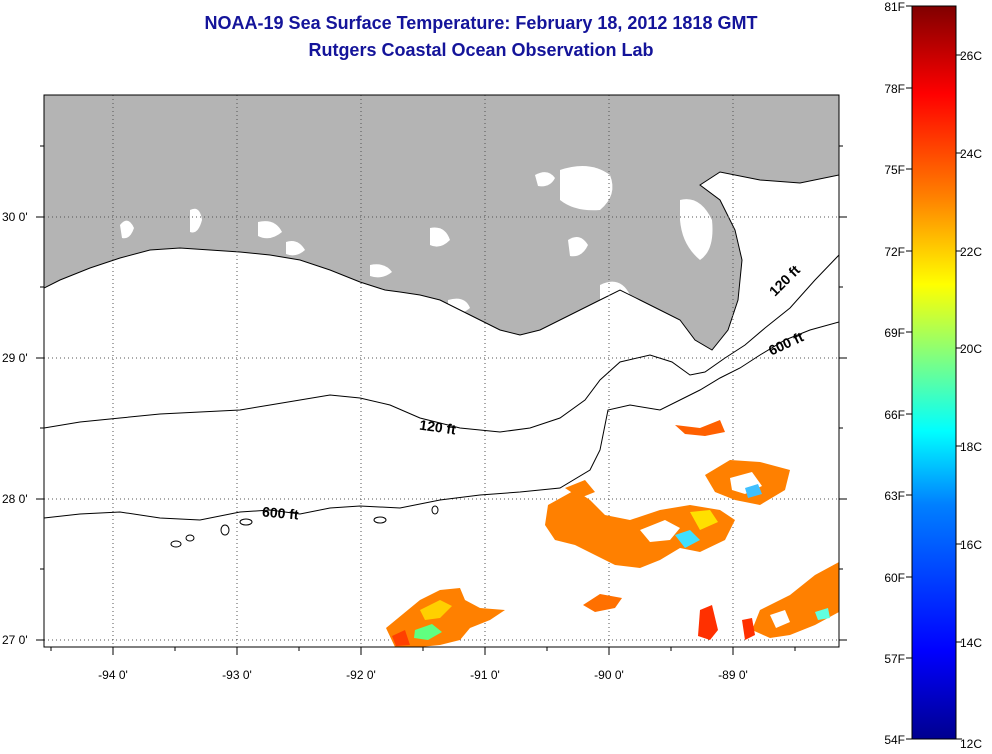 This screenshot has width=992, height=754. I want to click on lat-label: 27 0', so click(15, 640).